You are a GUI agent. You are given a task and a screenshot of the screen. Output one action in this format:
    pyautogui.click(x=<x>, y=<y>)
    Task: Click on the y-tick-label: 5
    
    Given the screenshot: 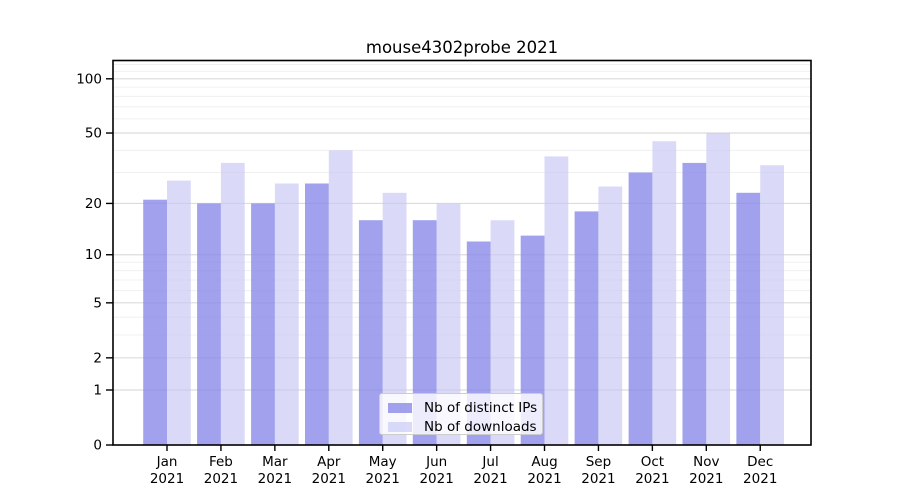 What is the action you would take?
    pyautogui.click(x=97, y=303)
    